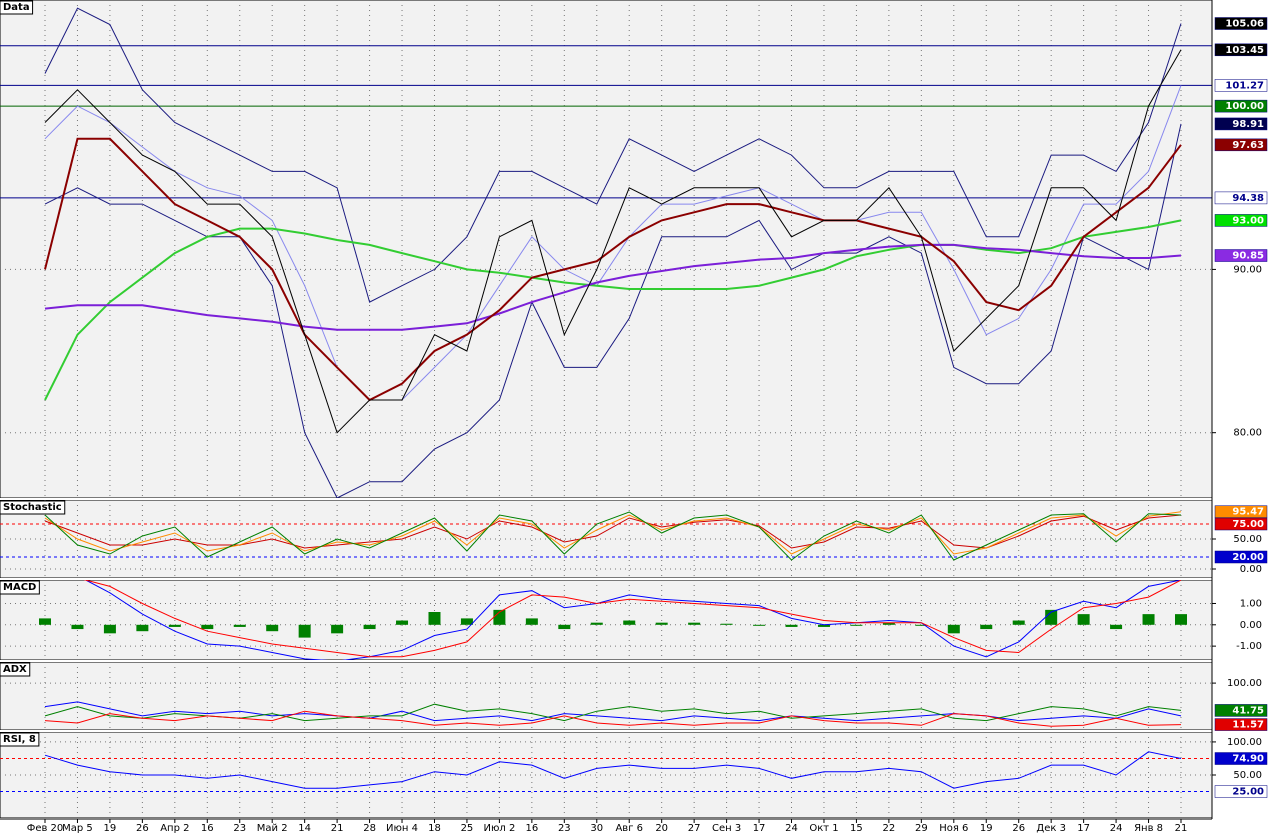 This screenshot has height=834, width=1268. Describe the element at coordinates (1248, 725) in the screenshot. I see `price-marker-label: 11.57` at that location.